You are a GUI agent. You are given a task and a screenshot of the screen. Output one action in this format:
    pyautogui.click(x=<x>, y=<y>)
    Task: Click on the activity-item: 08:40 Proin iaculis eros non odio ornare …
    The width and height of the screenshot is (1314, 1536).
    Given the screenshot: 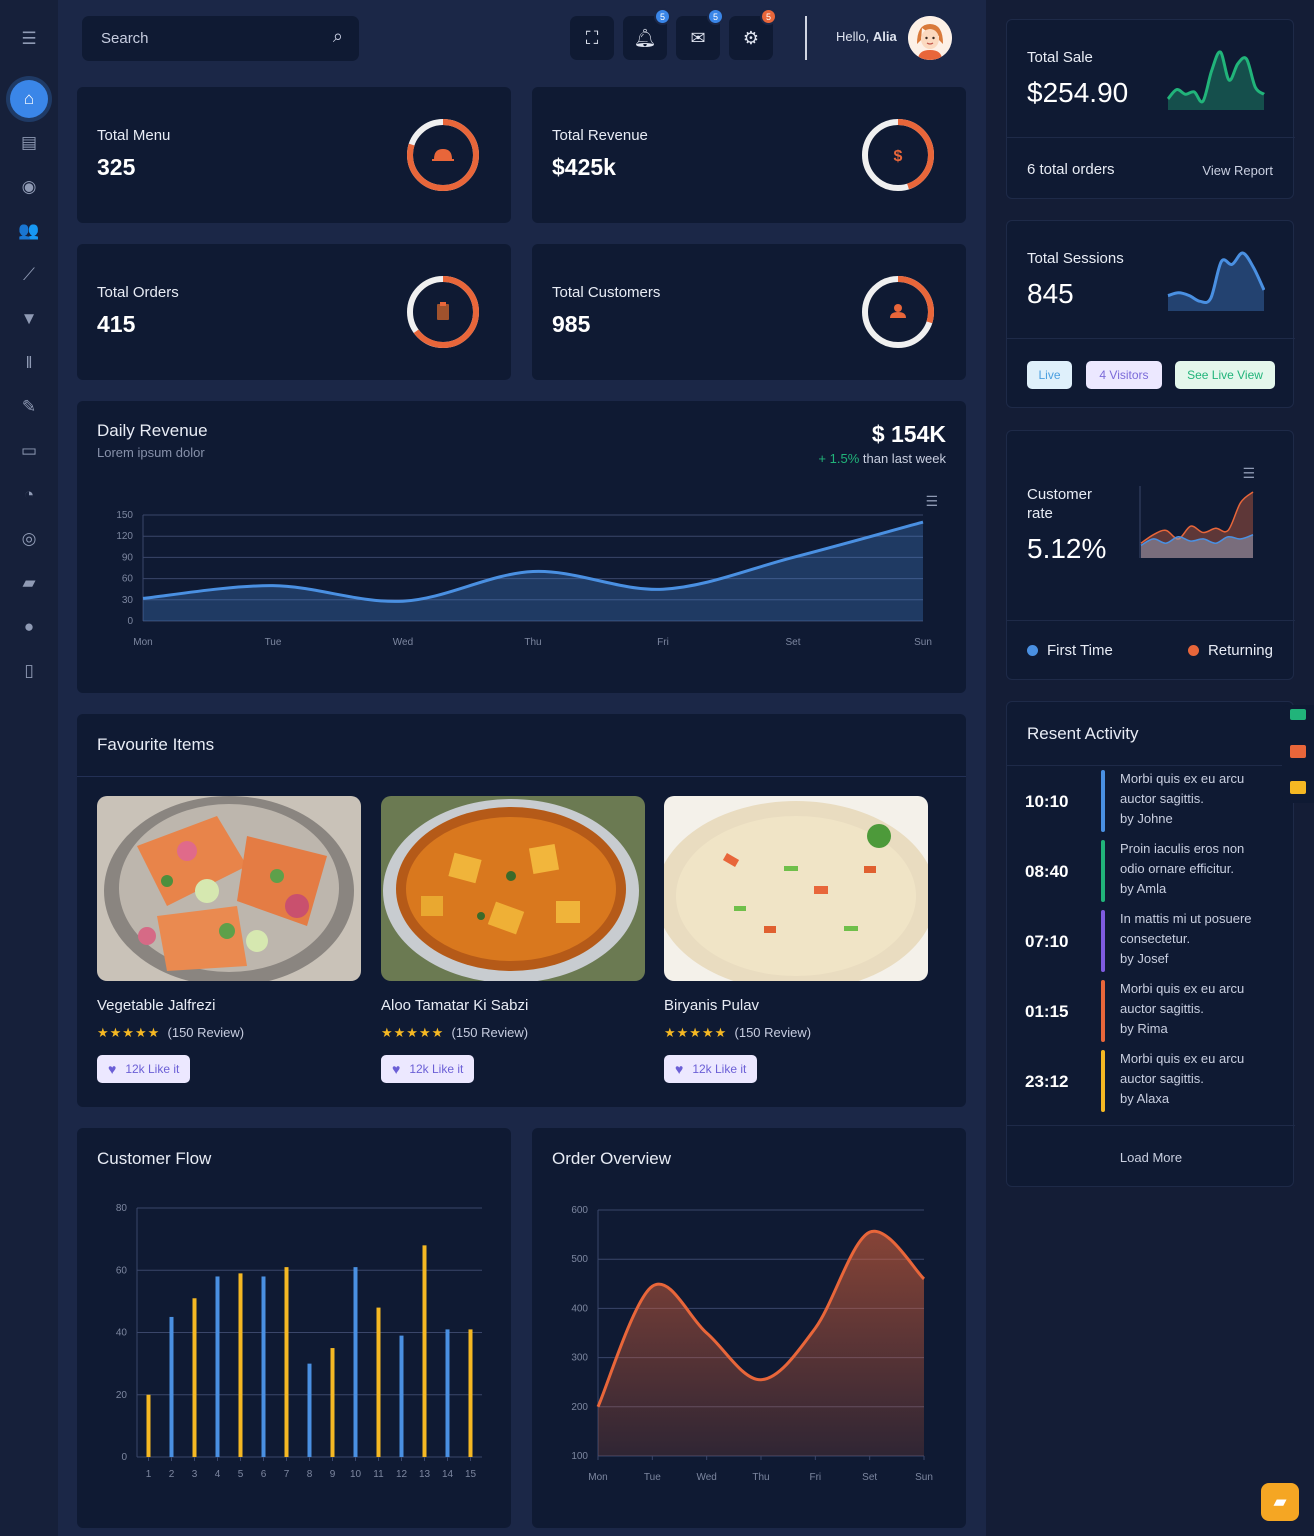 What is the action you would take?
    pyautogui.click(x=1152, y=871)
    